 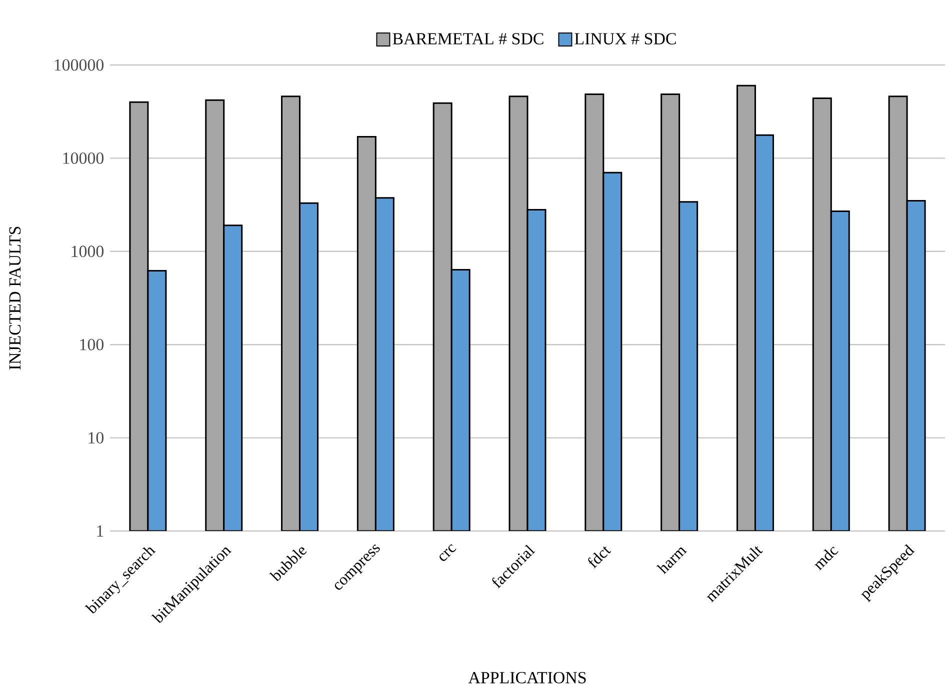 What do you see at coordinates (527, 678) in the screenshot?
I see `x-axis-title: APPLICATIONS` at bounding box center [527, 678].